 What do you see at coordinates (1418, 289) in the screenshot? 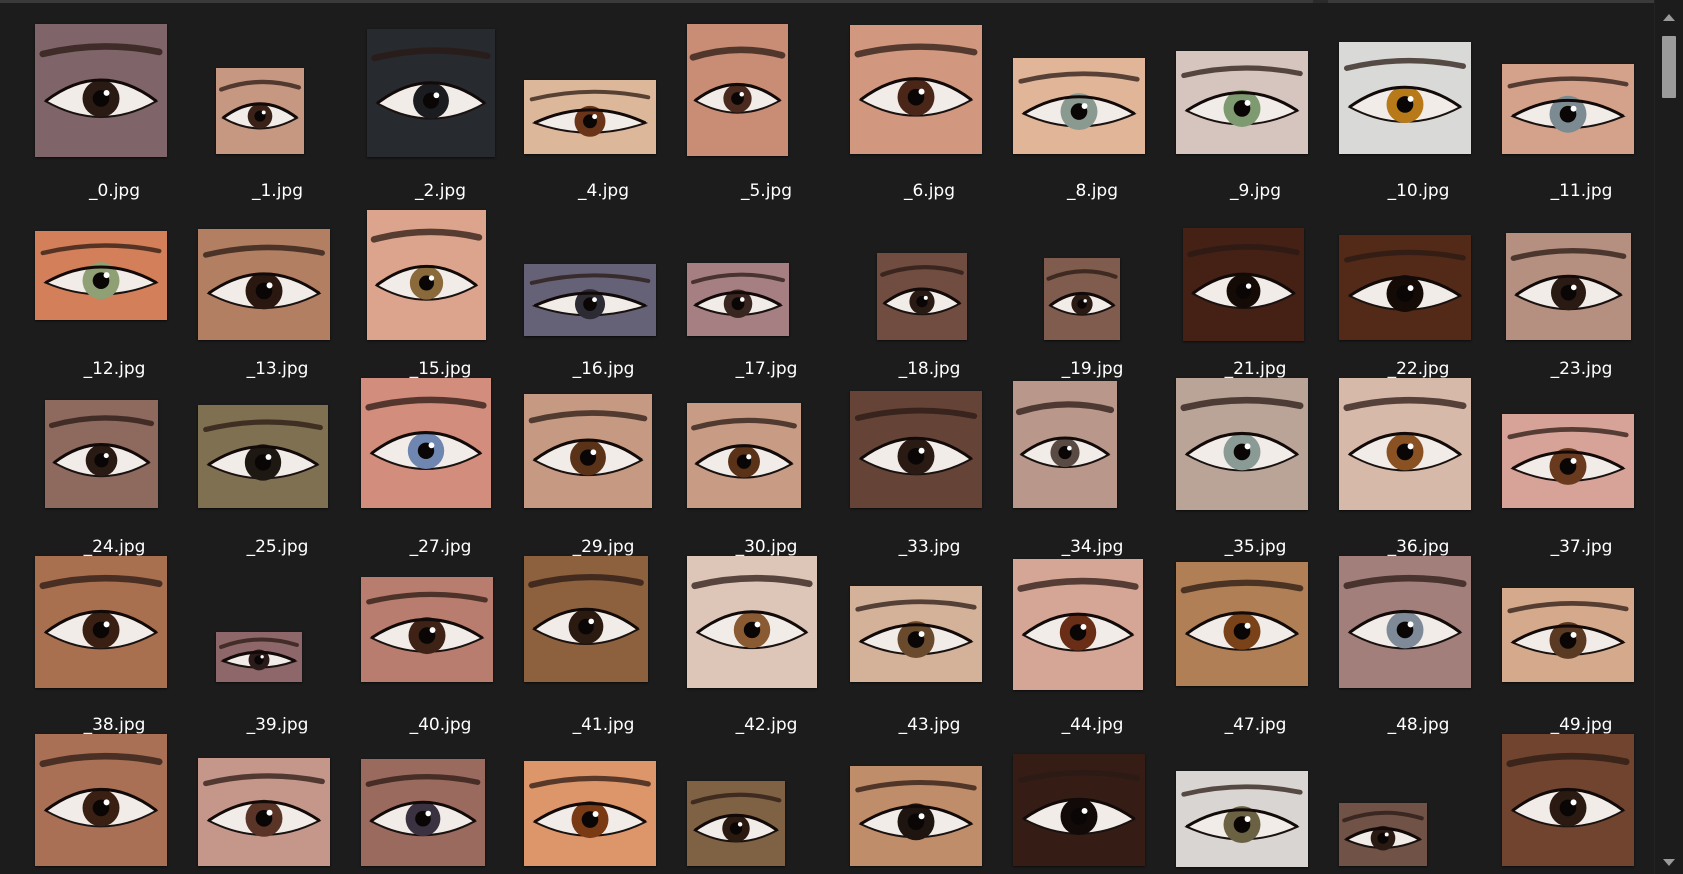
I see `file-item: _22.jpg` at bounding box center [1418, 289].